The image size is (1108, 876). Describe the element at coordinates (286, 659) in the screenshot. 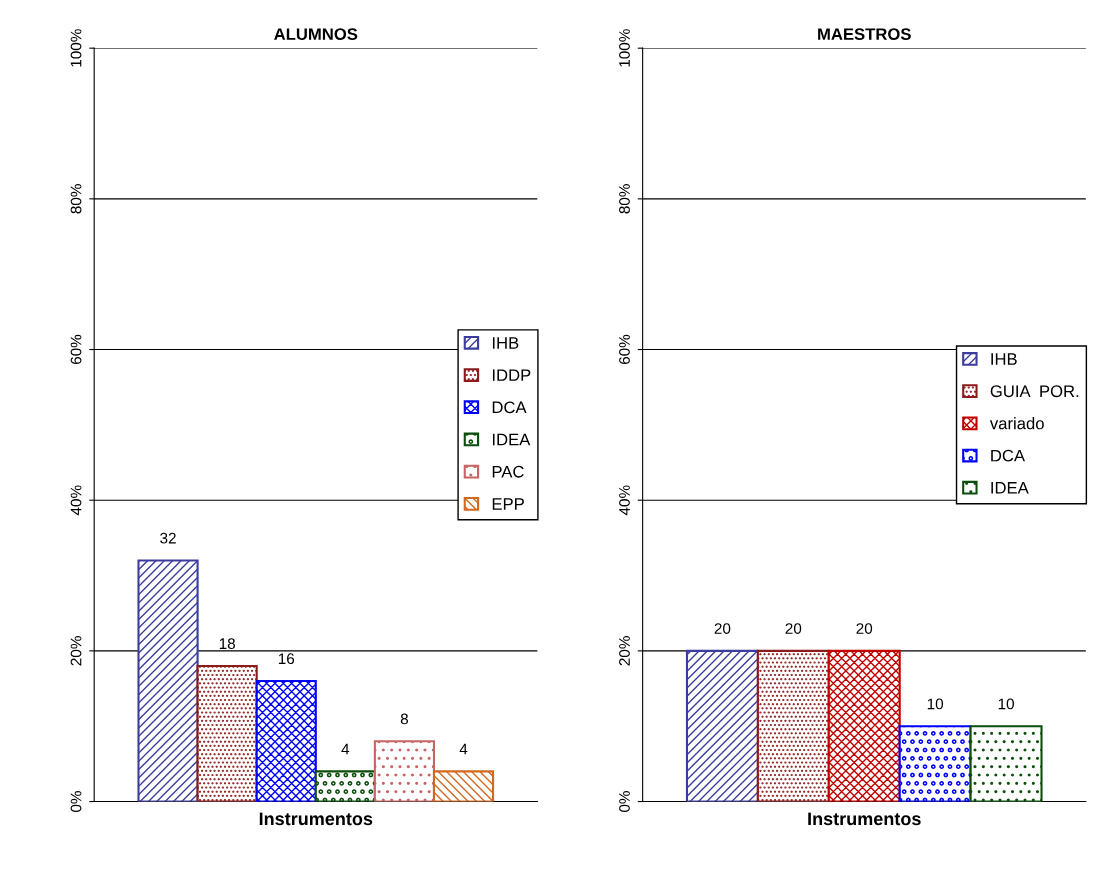

I see `data-label: 16` at that location.